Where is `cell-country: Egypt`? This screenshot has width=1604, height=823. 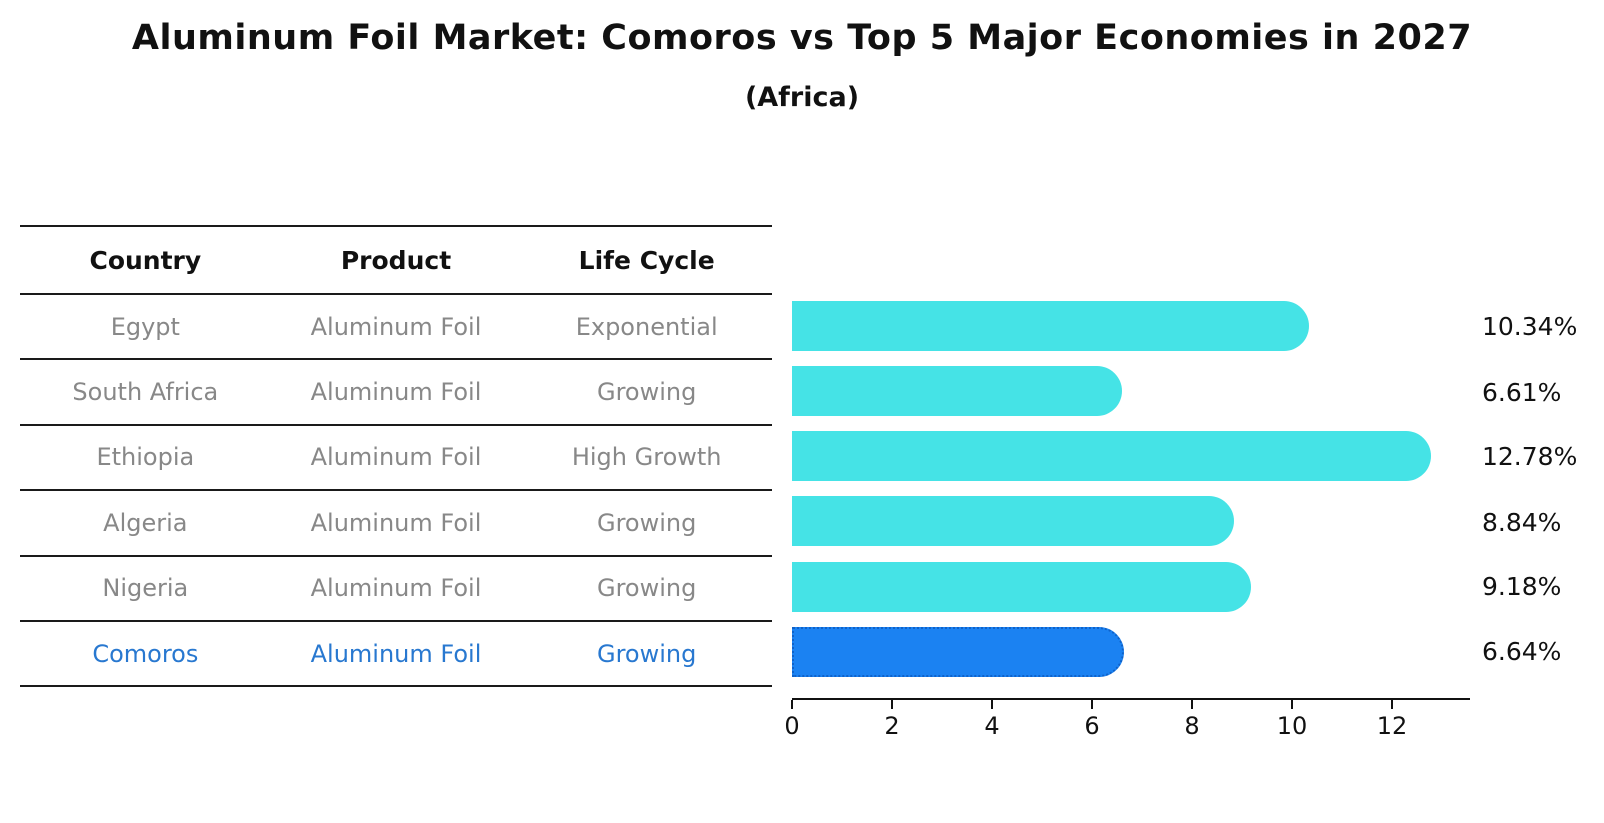
cell-country: Egypt is located at coordinates (145, 326).